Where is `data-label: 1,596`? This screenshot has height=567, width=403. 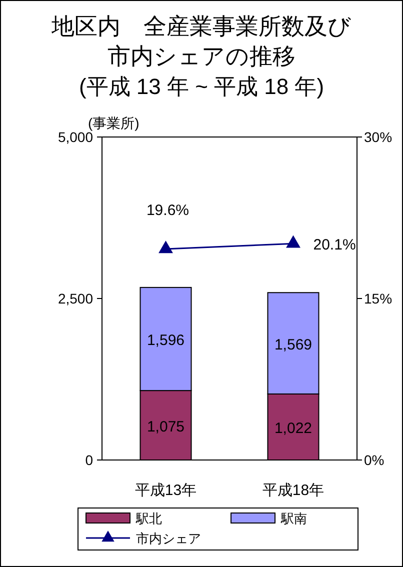 data-label: 1,596 is located at coordinates (165, 341).